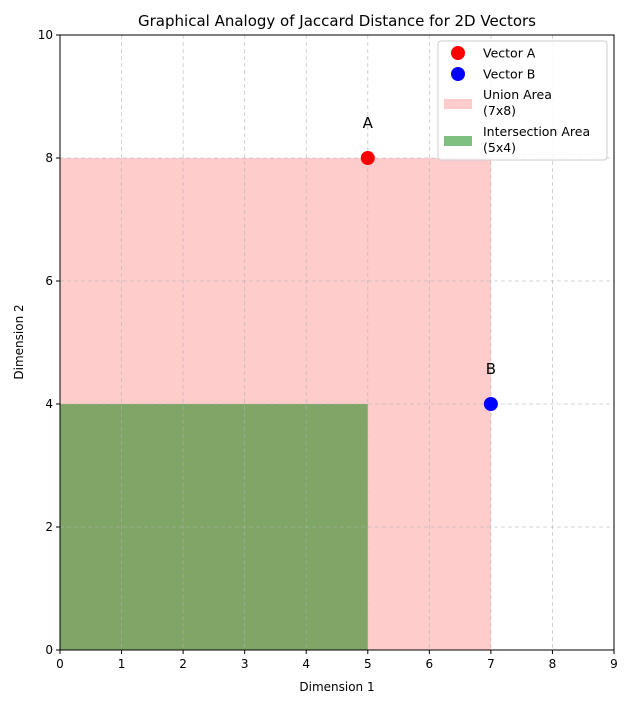 The image size is (627, 703). I want to click on x-tick-label: 4, so click(306, 664).